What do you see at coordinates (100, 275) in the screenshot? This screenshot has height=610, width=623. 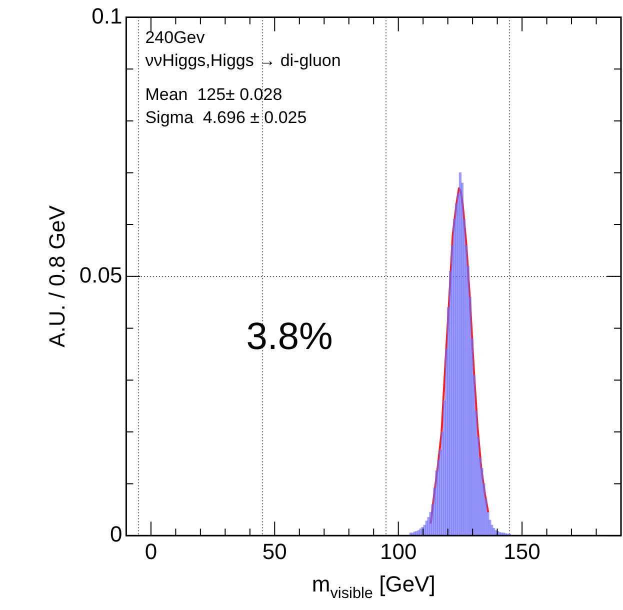 I see `y-tick-label: 0.05` at bounding box center [100, 275].